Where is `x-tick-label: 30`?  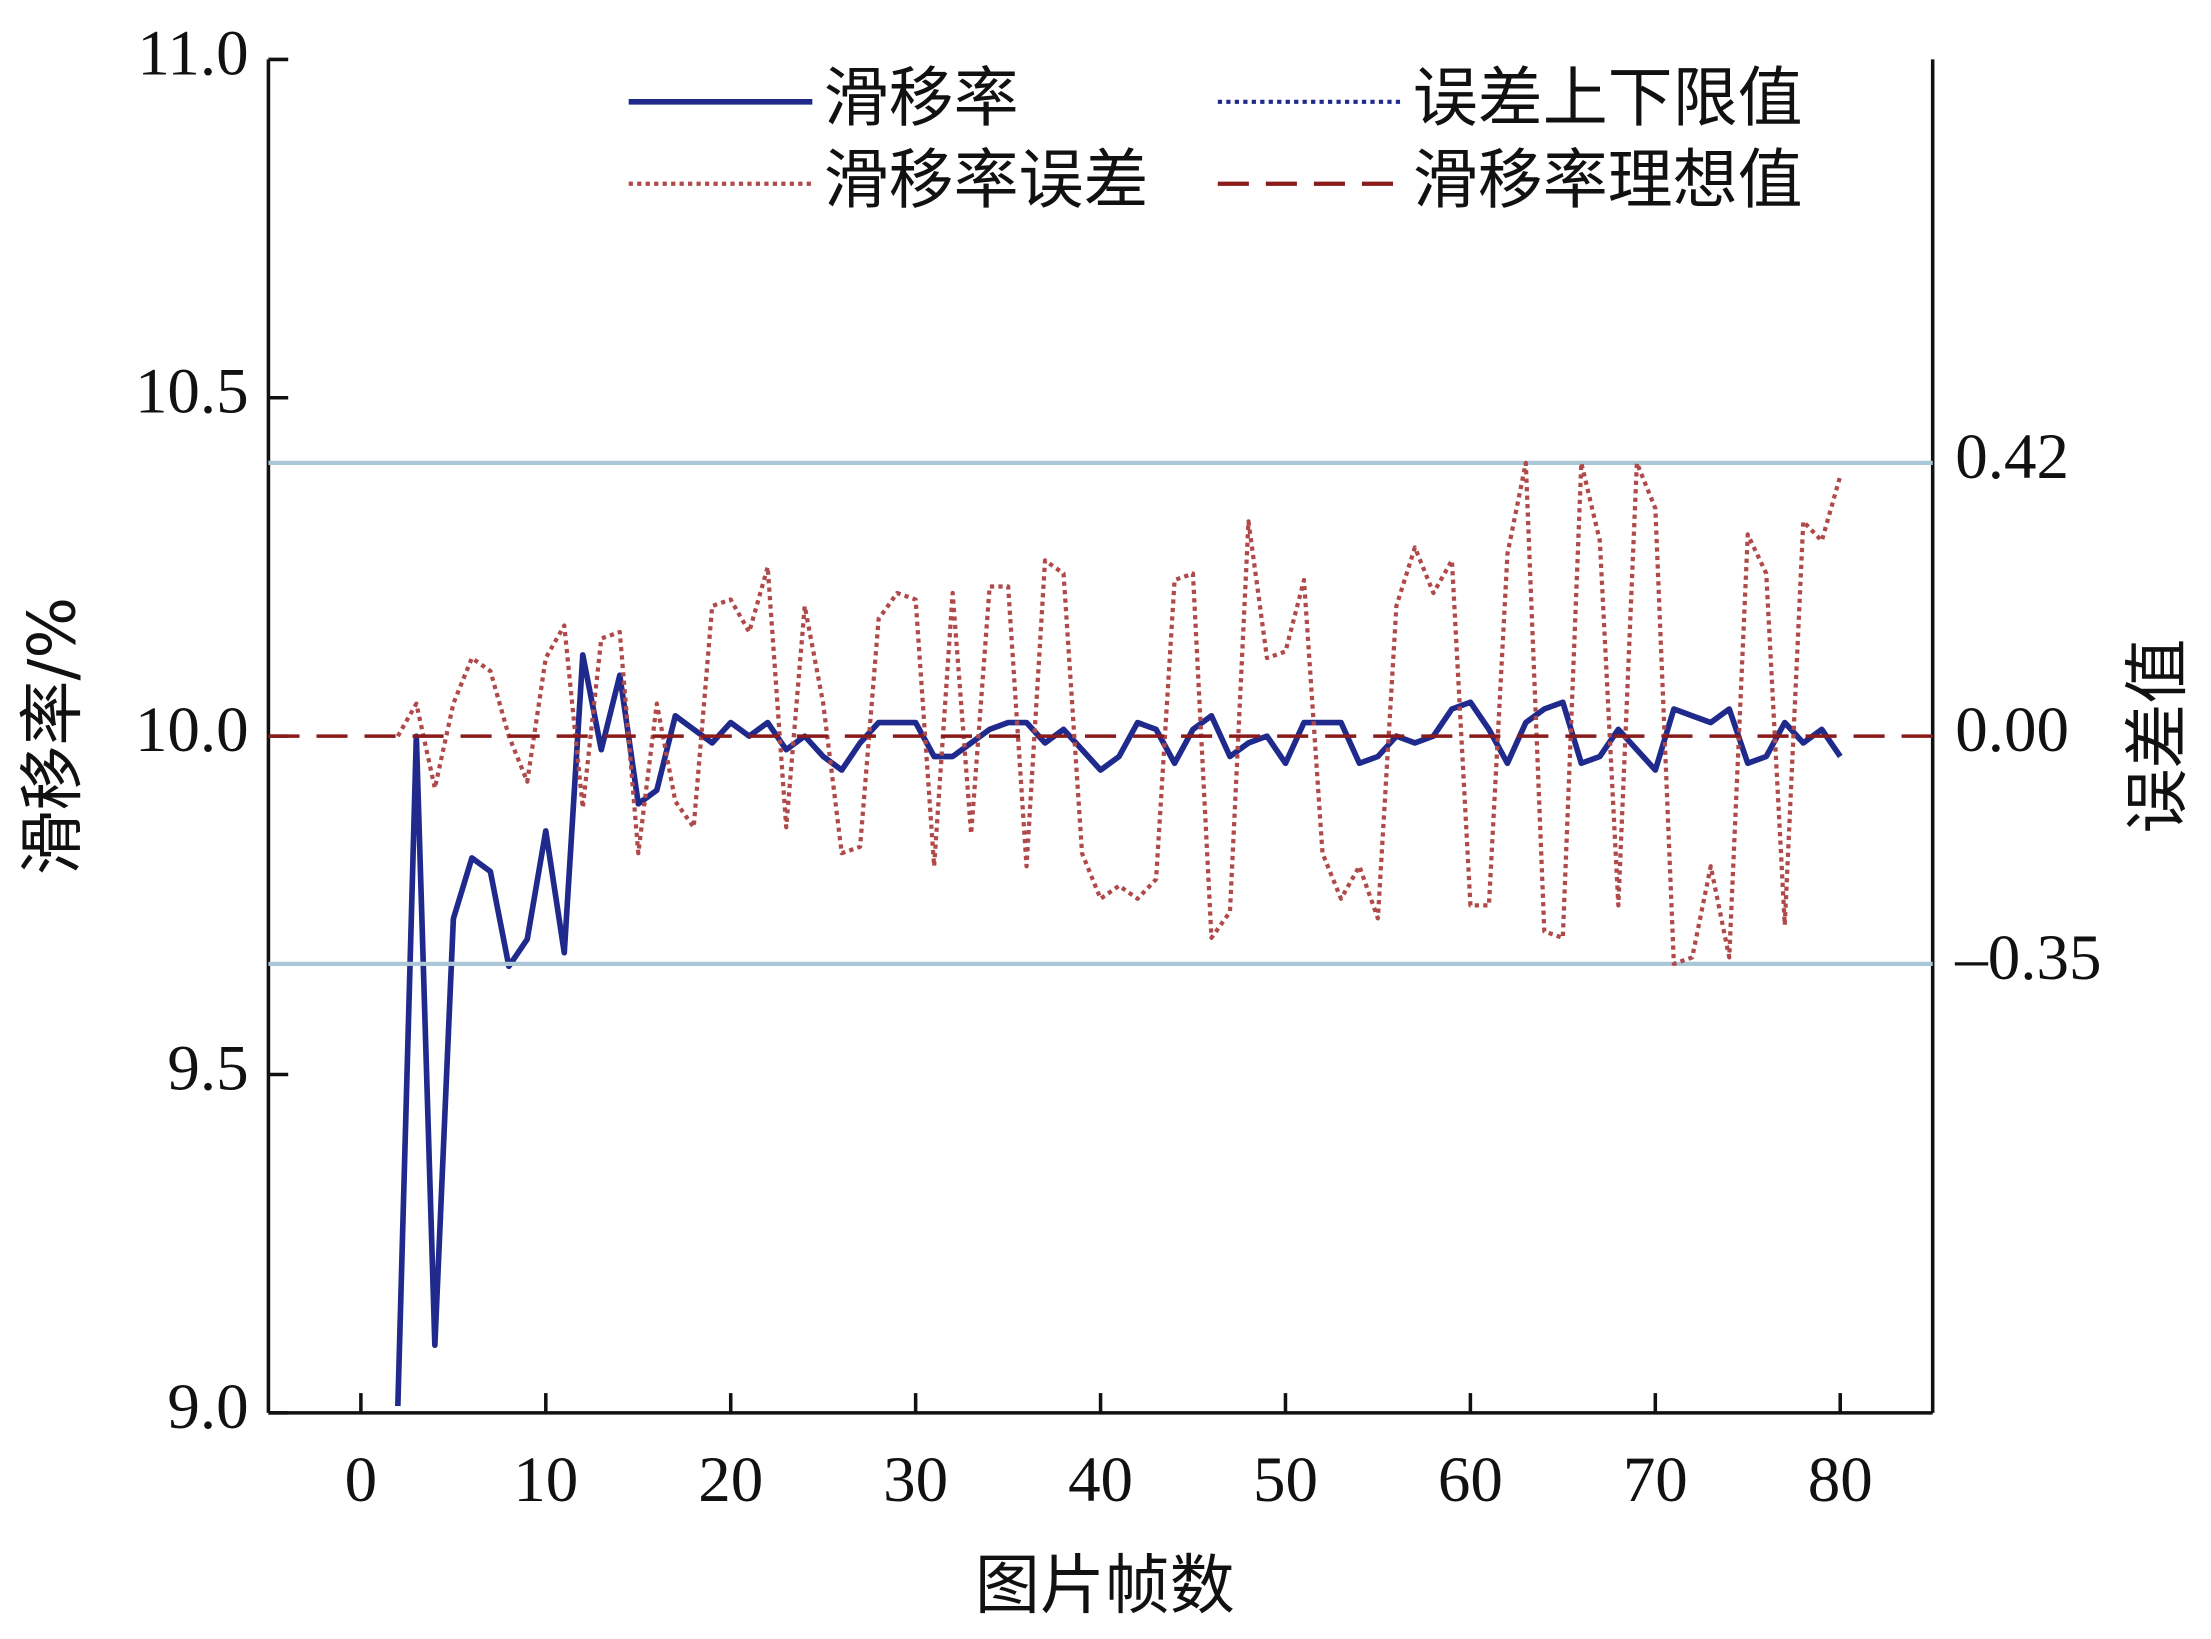
x-tick-label: 30 is located at coordinates (915, 1480).